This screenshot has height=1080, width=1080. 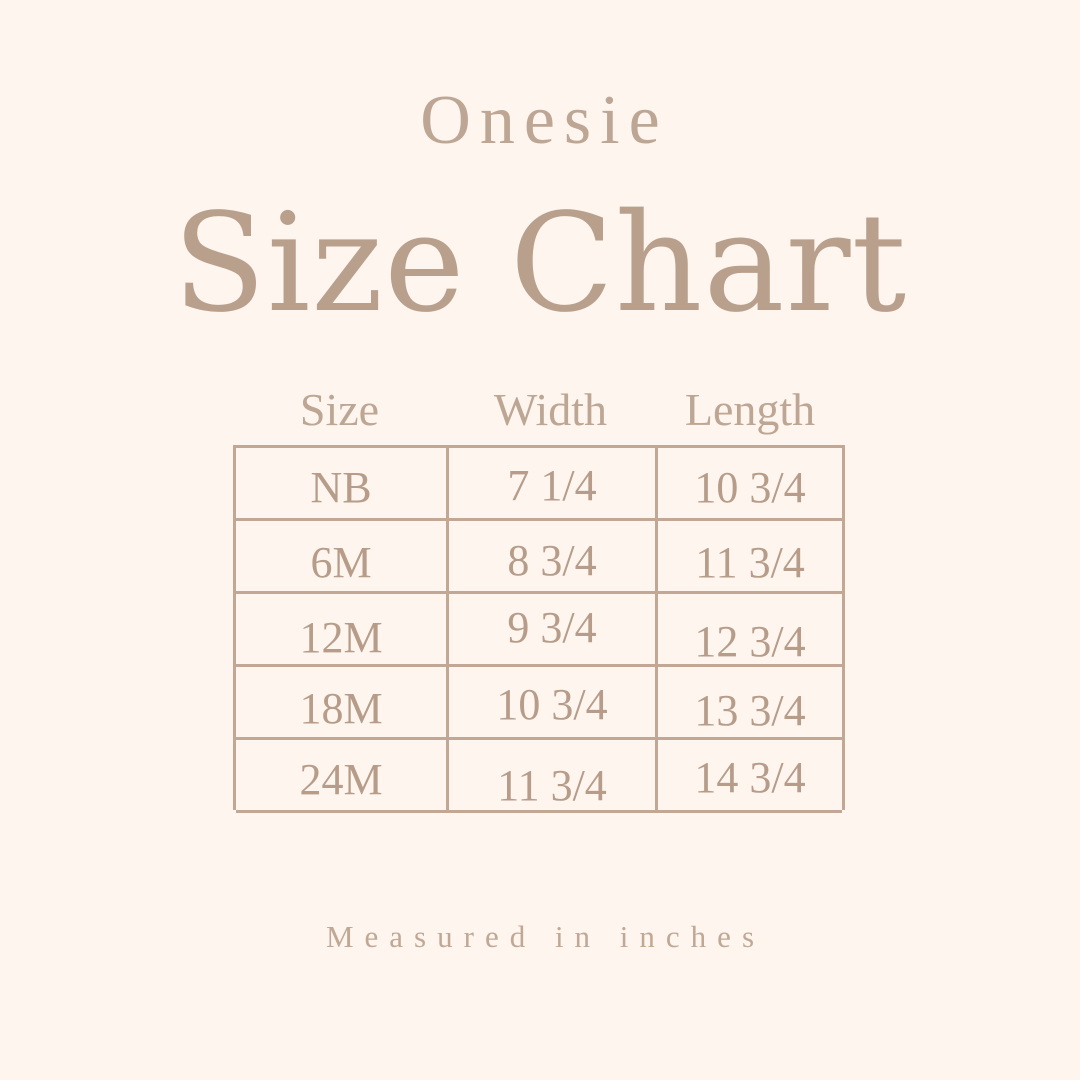 I want to click on cell-text: 7 1/4, so click(x=552, y=485).